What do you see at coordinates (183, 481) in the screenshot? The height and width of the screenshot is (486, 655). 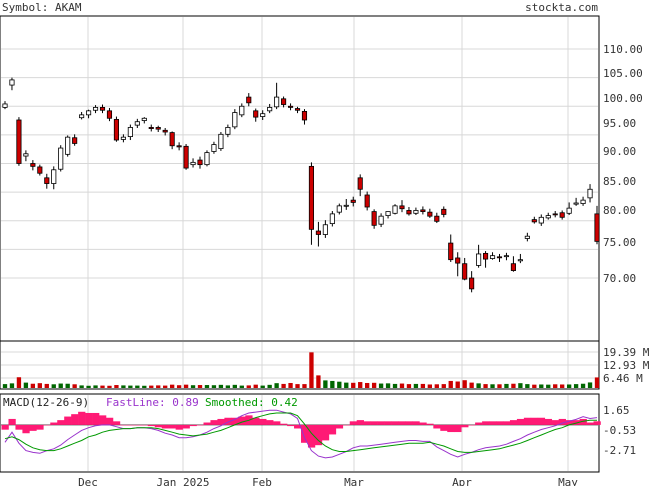 I see `x-label-jan: Jan 2025` at bounding box center [183, 481].